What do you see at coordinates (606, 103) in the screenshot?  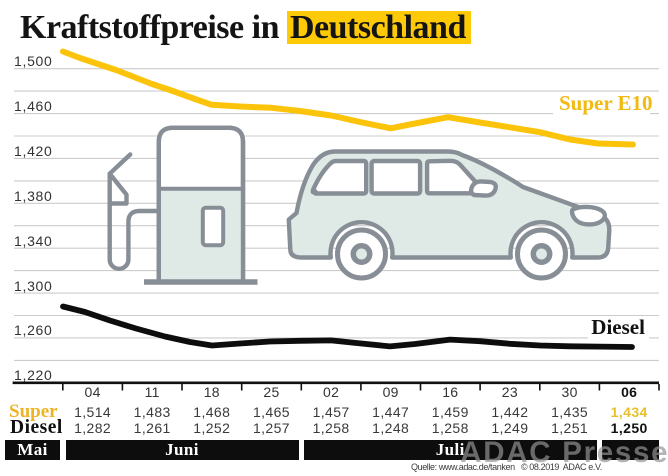 I see `svg-text: Super E10` at bounding box center [606, 103].